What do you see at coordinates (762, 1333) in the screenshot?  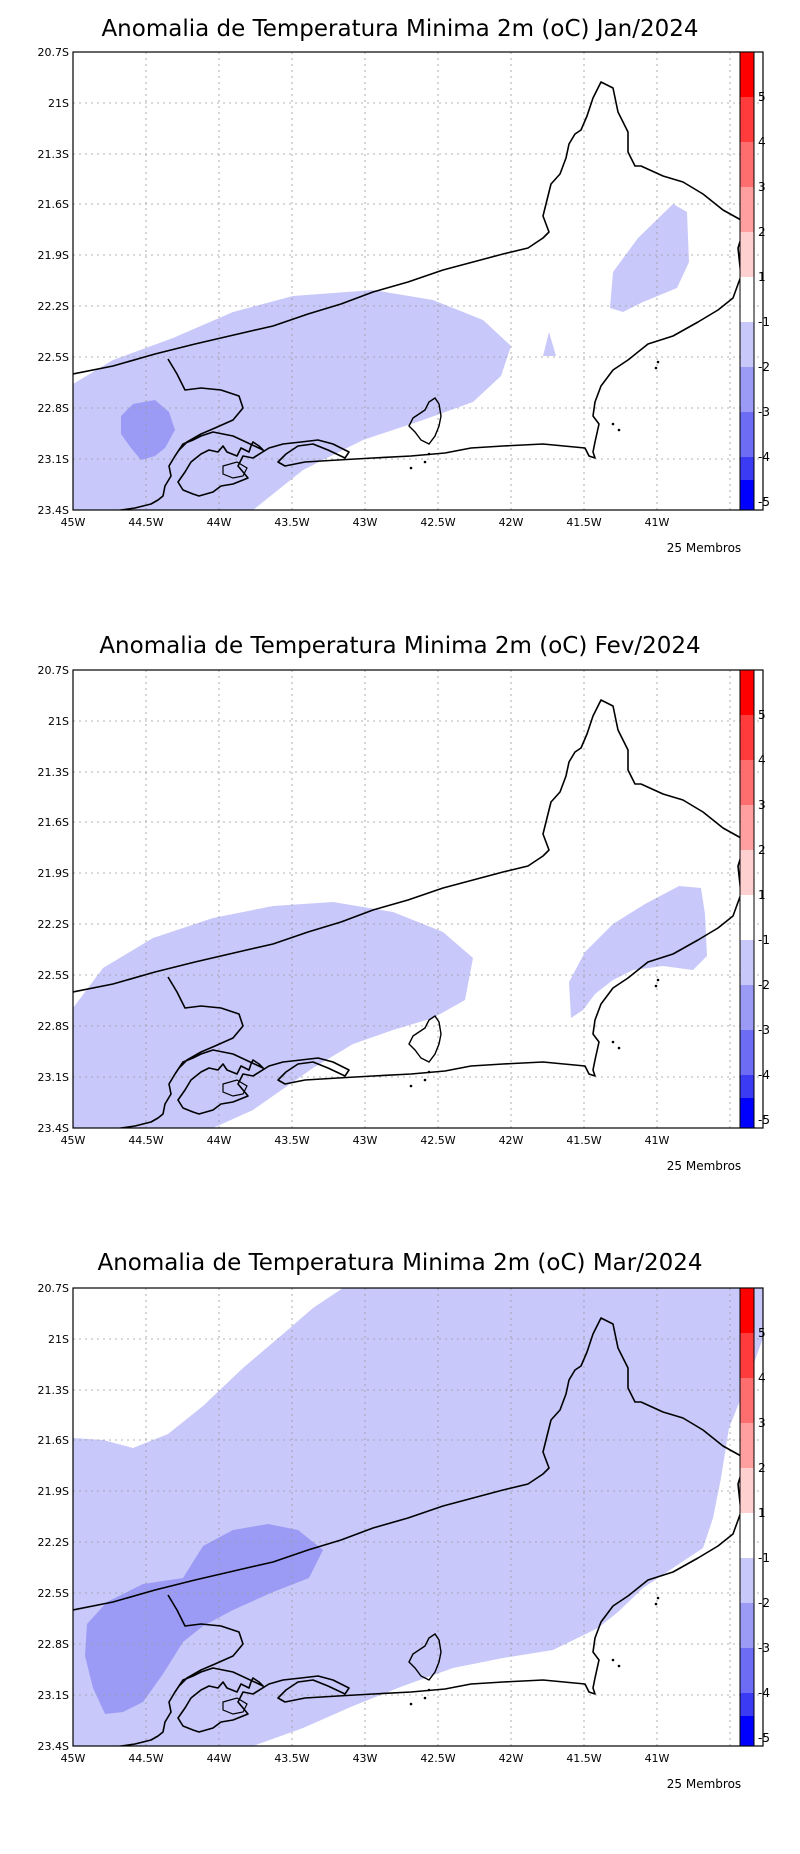 I see `colorbar-label: 5` at bounding box center [762, 1333].